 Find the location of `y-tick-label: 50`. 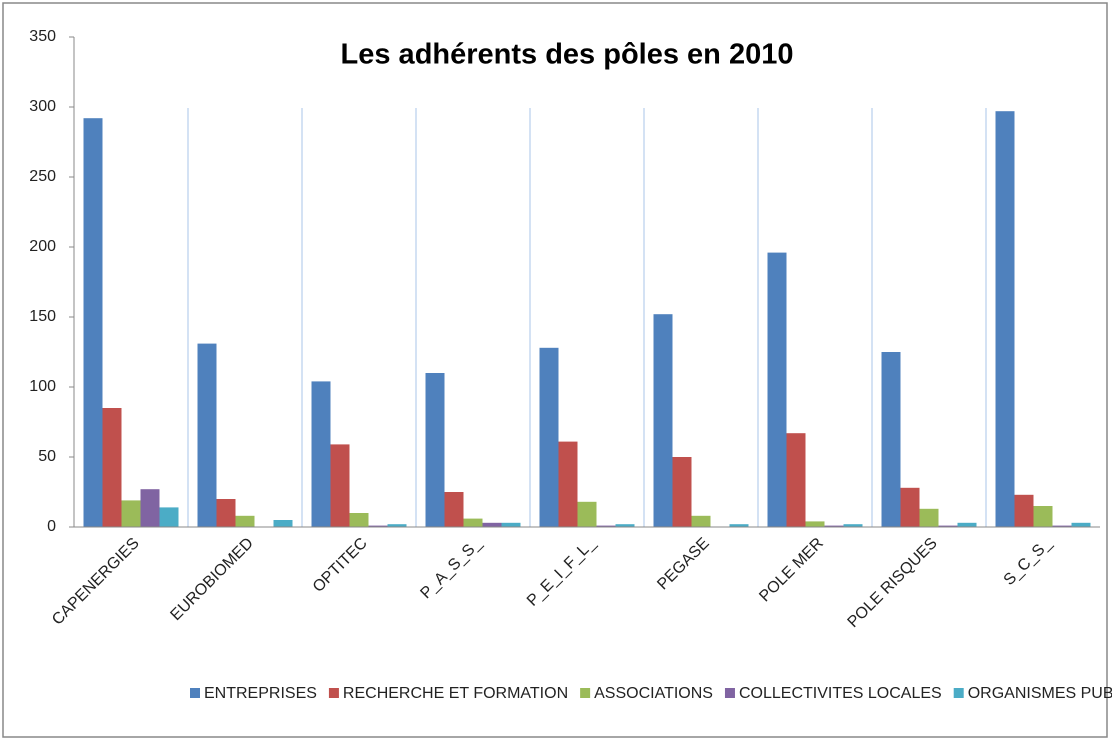

y-tick-label: 50 is located at coordinates (47, 456).